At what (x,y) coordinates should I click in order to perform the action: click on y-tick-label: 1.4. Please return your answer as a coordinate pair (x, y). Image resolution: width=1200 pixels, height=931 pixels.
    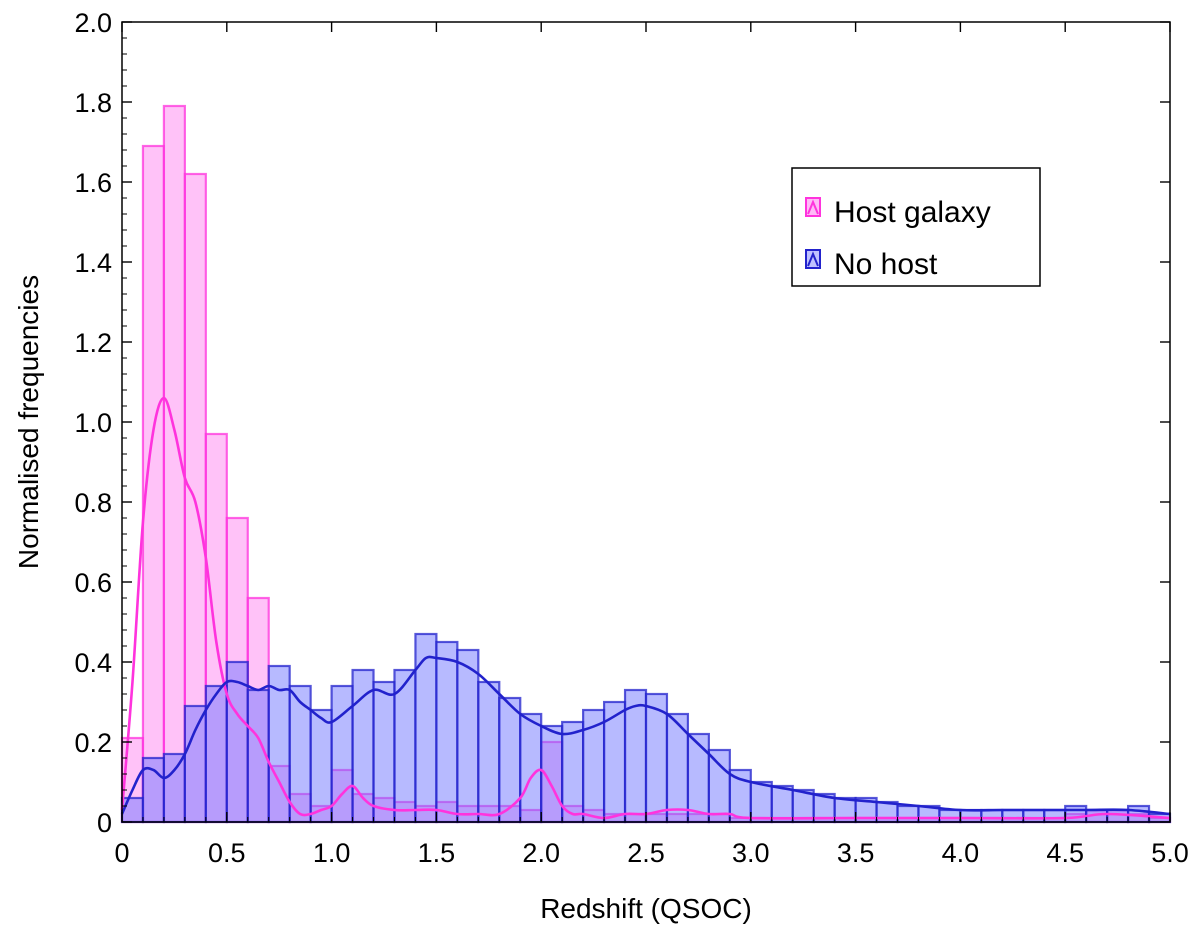
    Looking at the image, I should click on (93, 263).